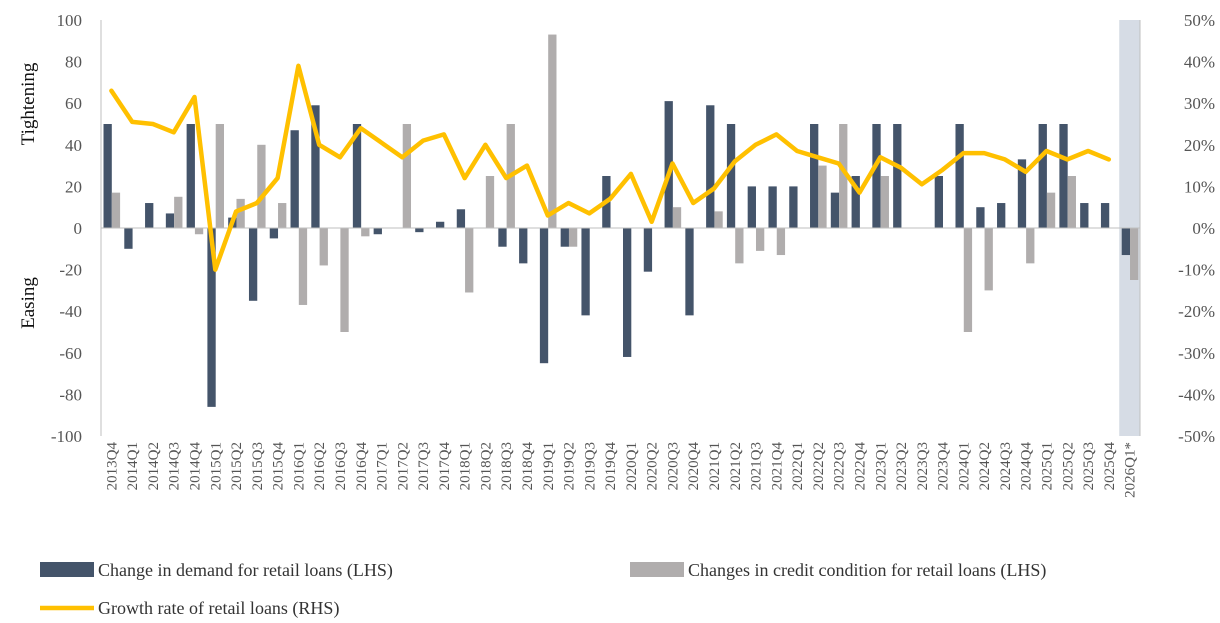 The image size is (1220, 623). Describe the element at coordinates (320, 466) in the screenshot. I see `category-label: 2016Q2` at that location.